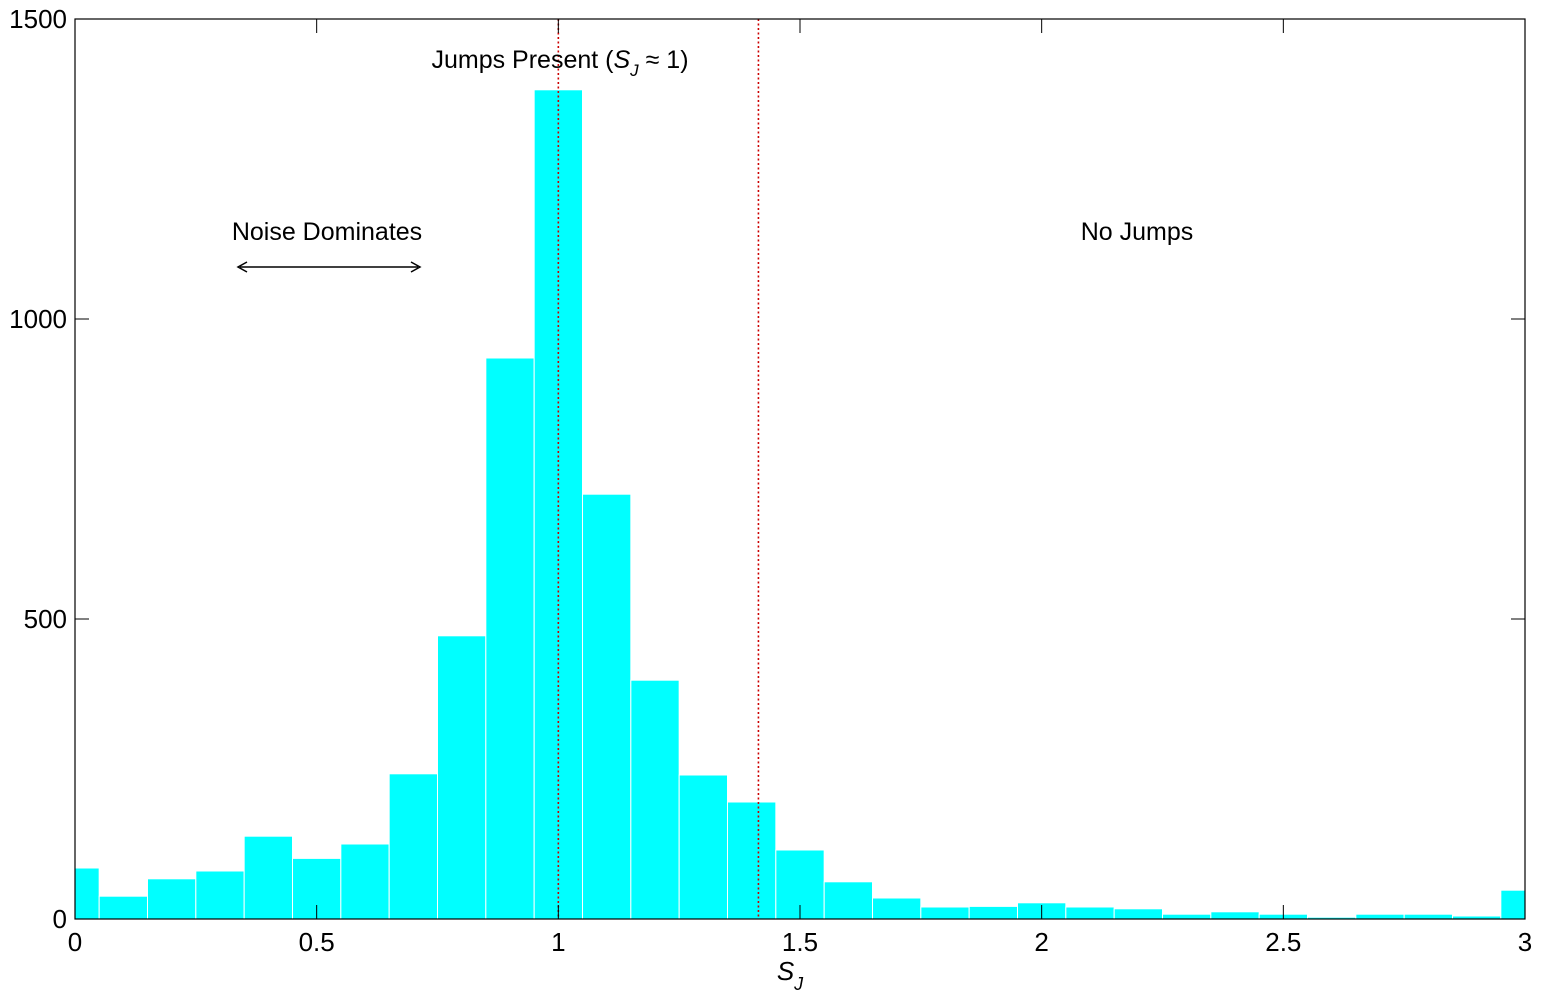 The image size is (1541, 1002). I want to click on x-tick-label: 0, so click(75, 942).